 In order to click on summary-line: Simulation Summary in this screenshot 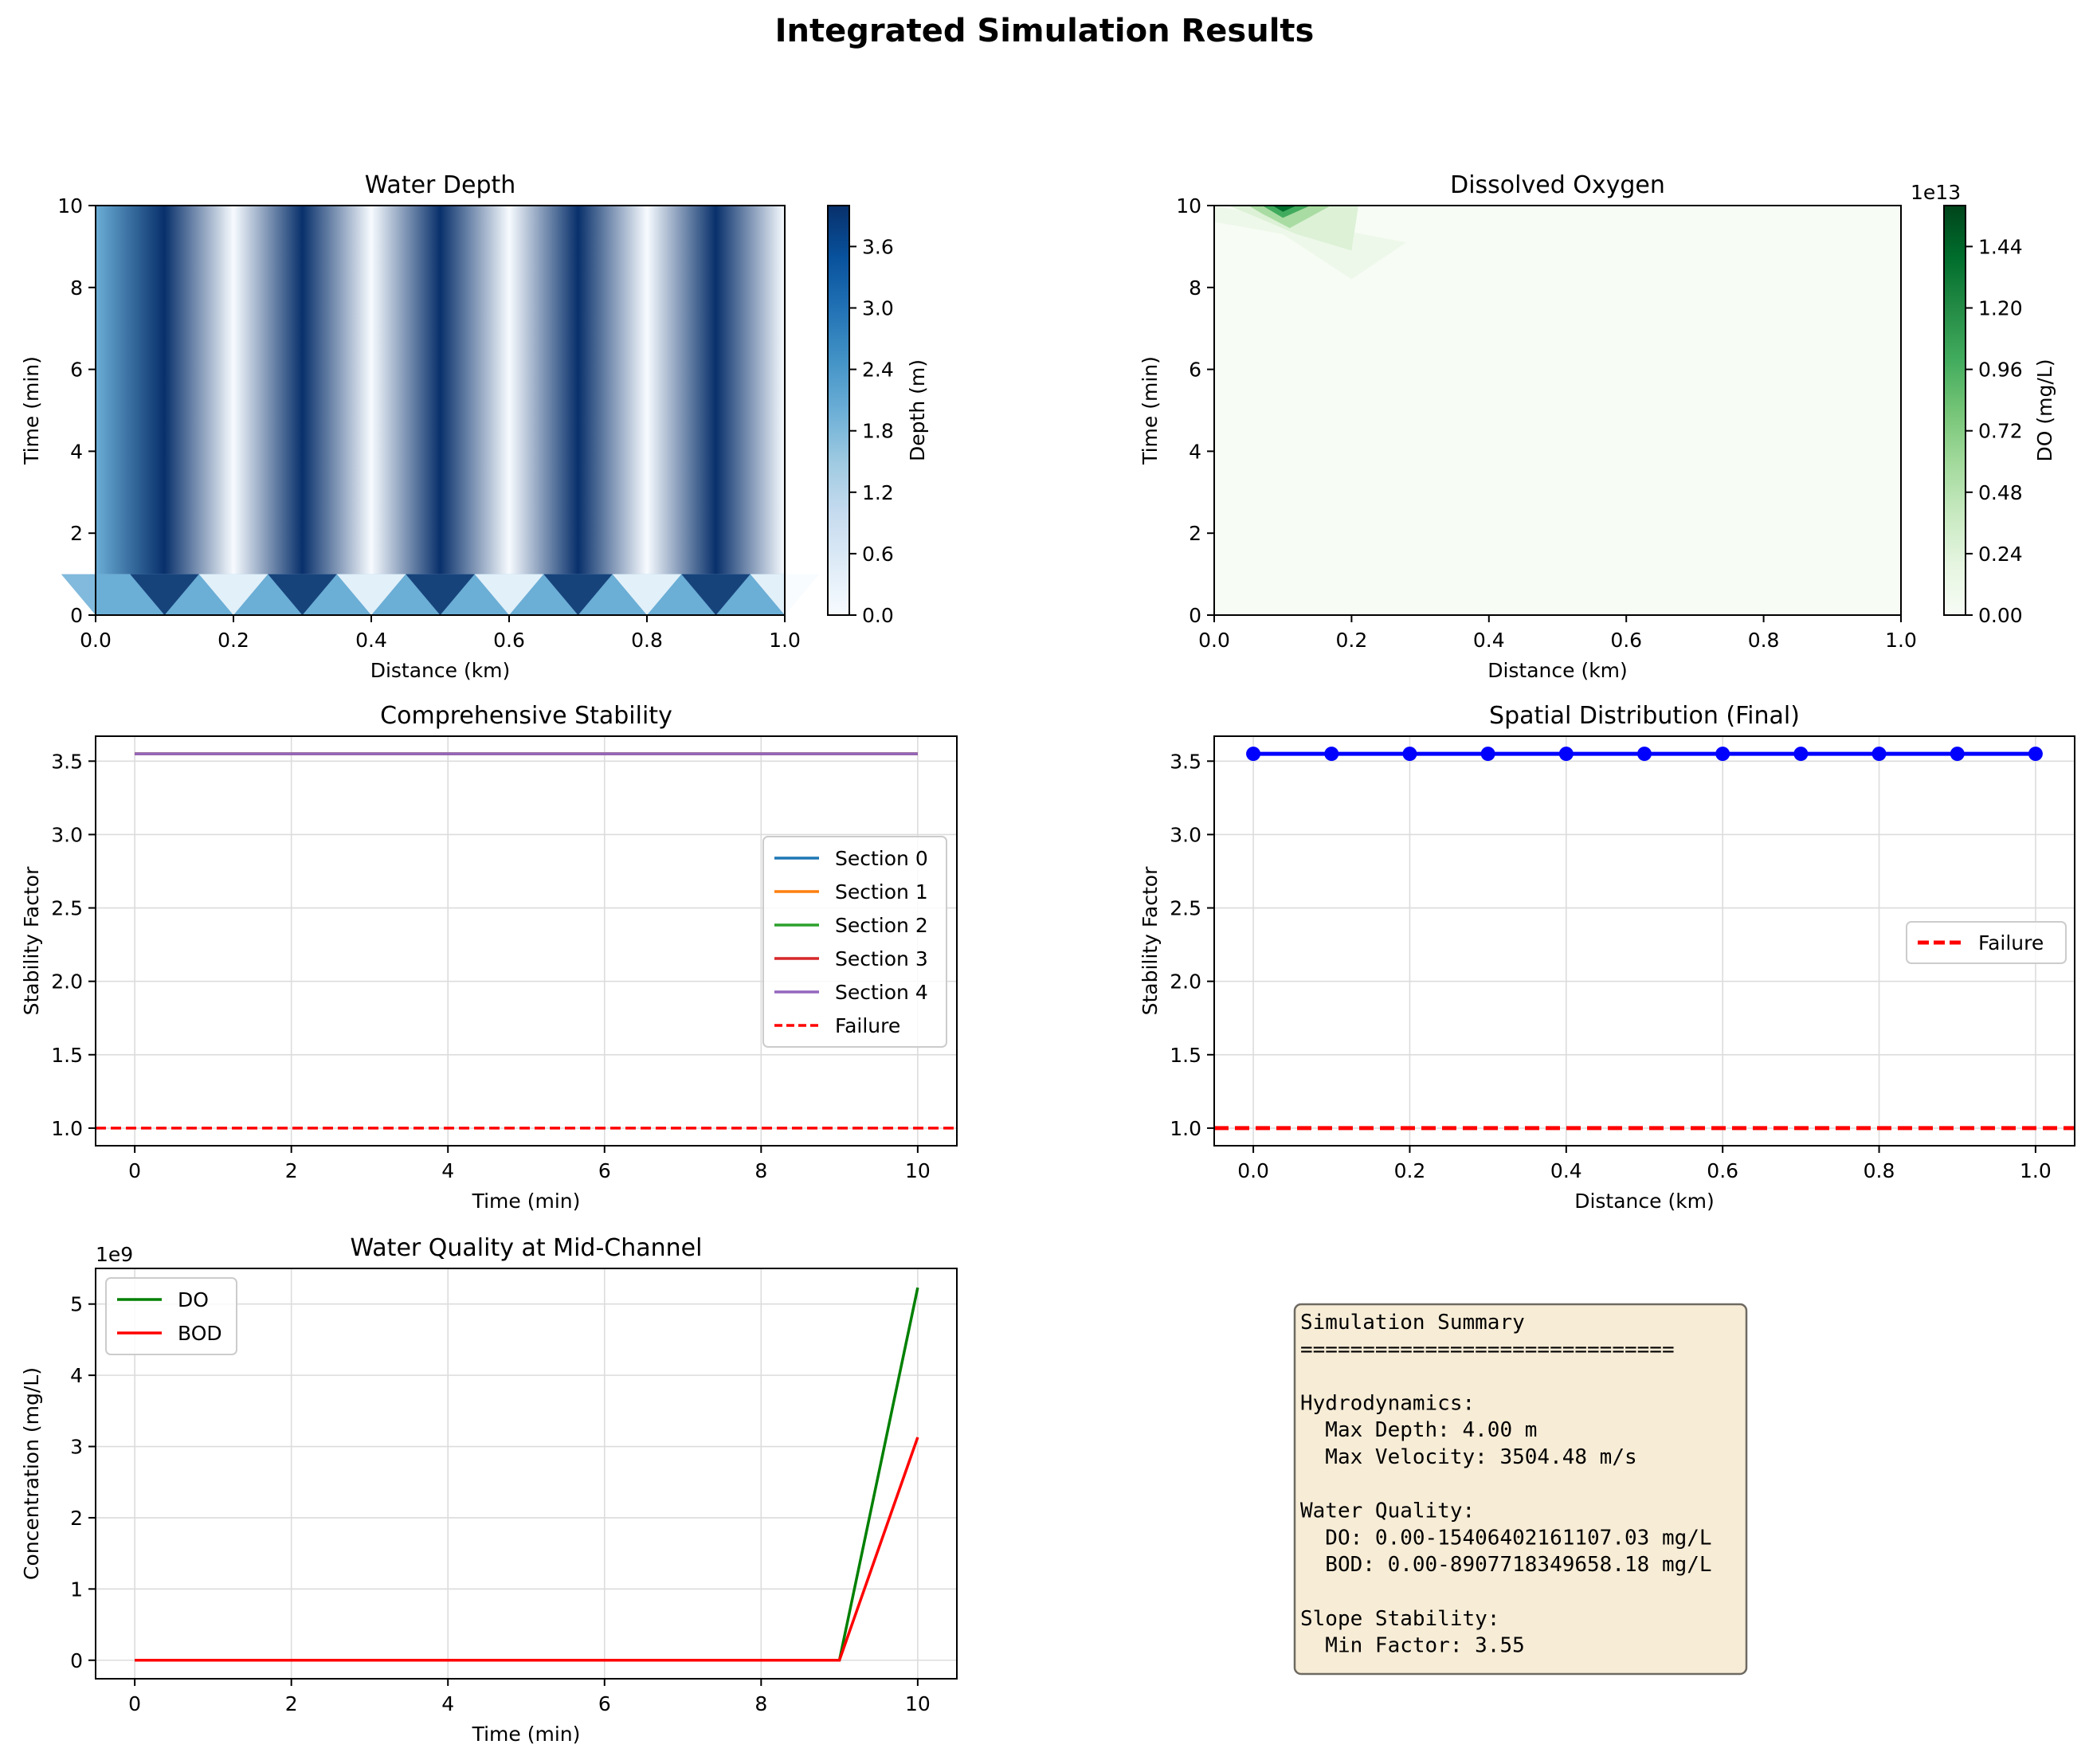, I will do `click(1413, 1323)`.